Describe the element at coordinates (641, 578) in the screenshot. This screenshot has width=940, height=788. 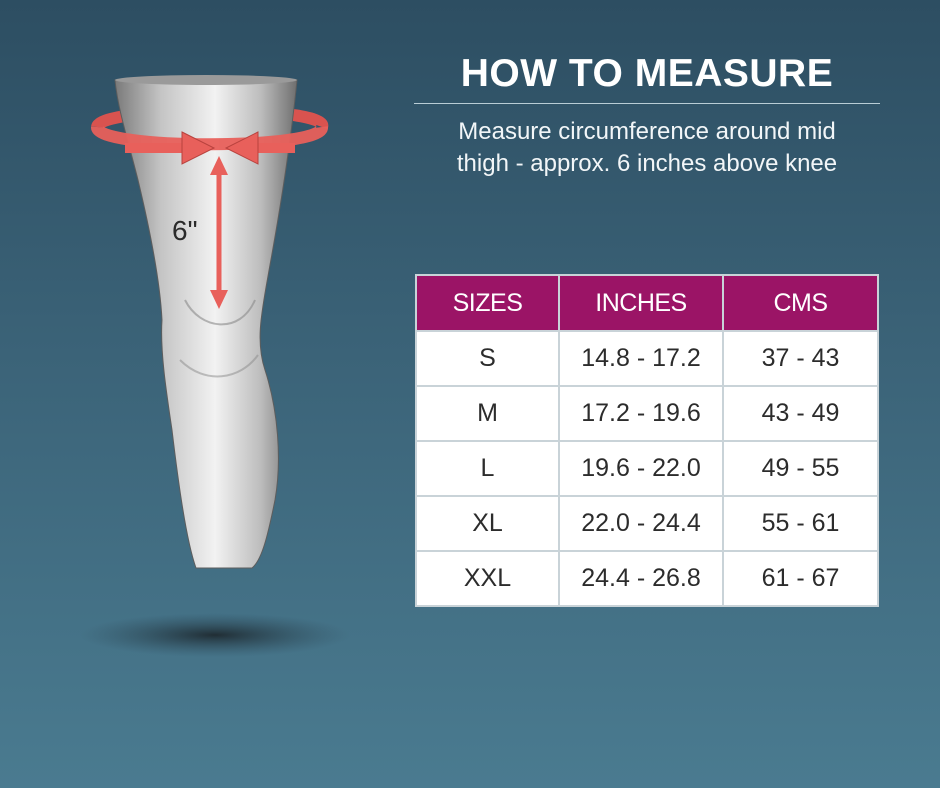
I see `inches-cell: 24.4 - 26.8` at that location.